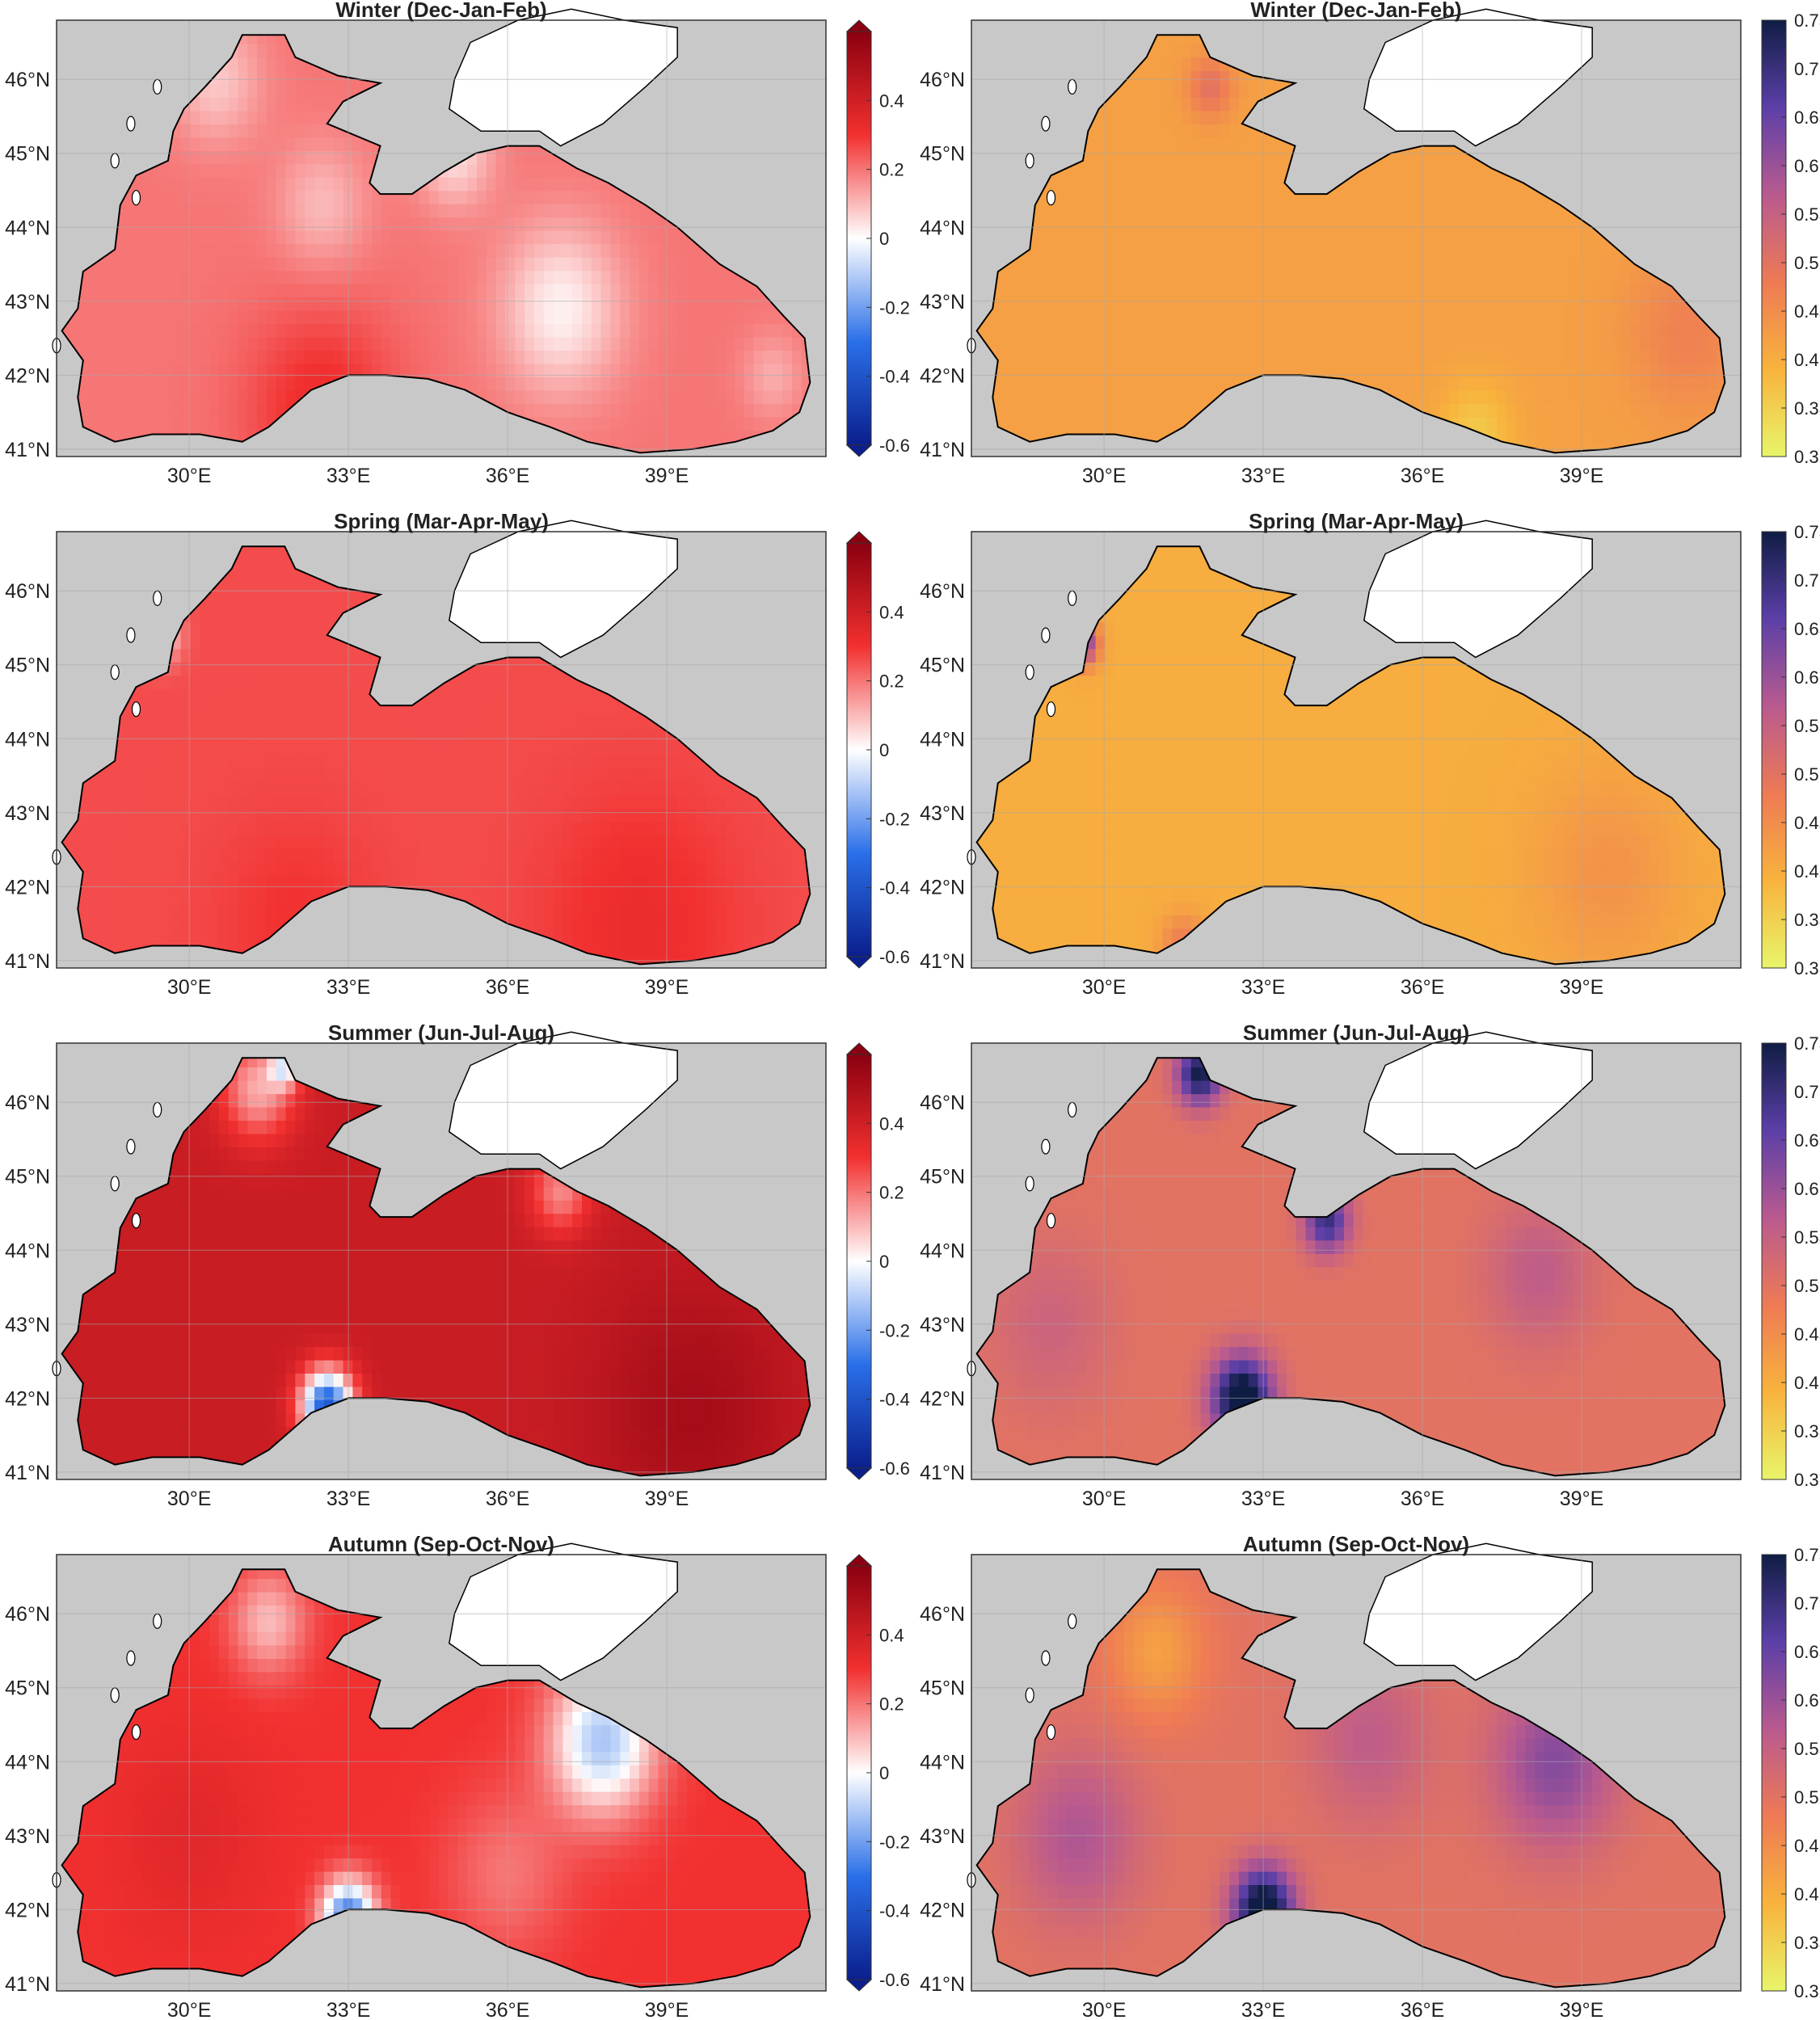  Describe the element at coordinates (441, 521) in the screenshot. I see `panel-title: Spring (Mar-Apr-May)` at that location.